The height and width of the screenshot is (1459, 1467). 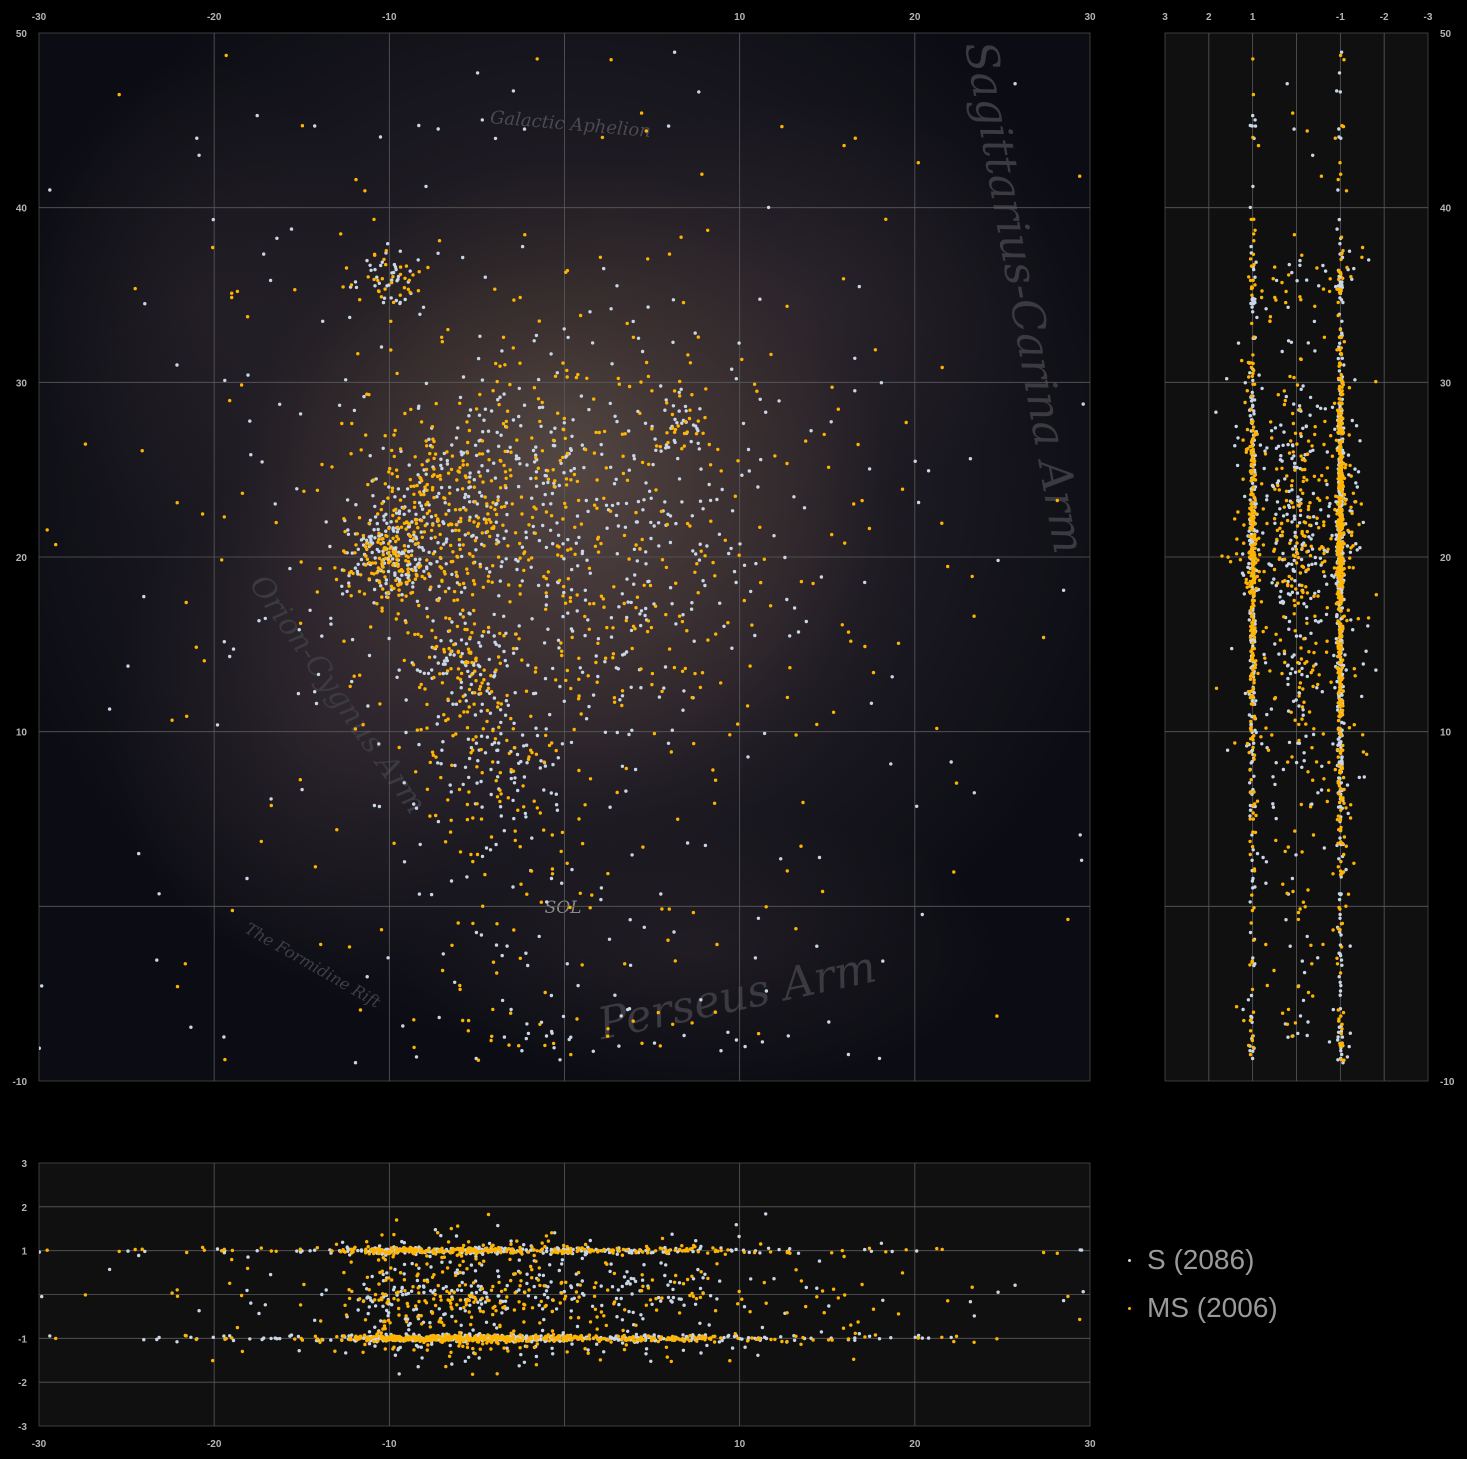 I want to click on x-tick-label: 1, so click(x=1253, y=17).